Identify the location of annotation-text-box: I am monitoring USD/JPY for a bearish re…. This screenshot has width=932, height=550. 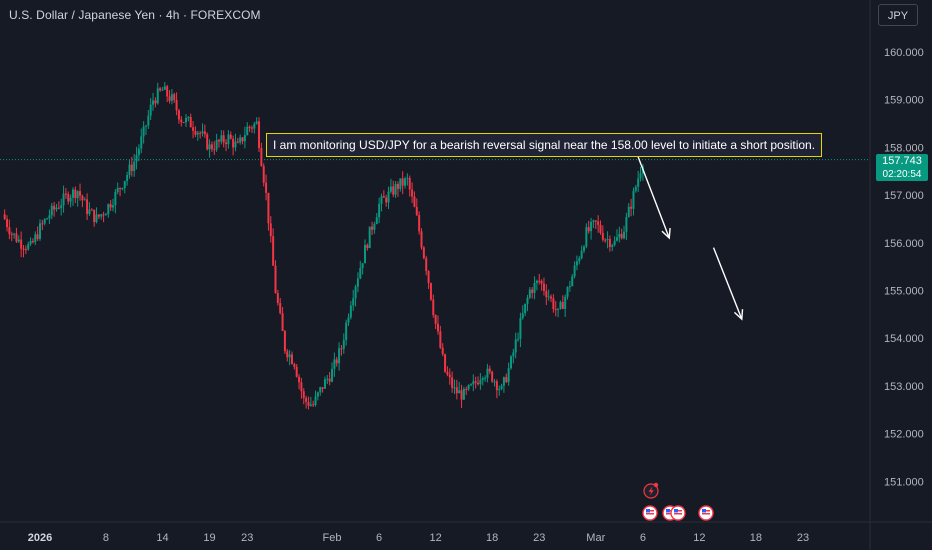
(544, 145).